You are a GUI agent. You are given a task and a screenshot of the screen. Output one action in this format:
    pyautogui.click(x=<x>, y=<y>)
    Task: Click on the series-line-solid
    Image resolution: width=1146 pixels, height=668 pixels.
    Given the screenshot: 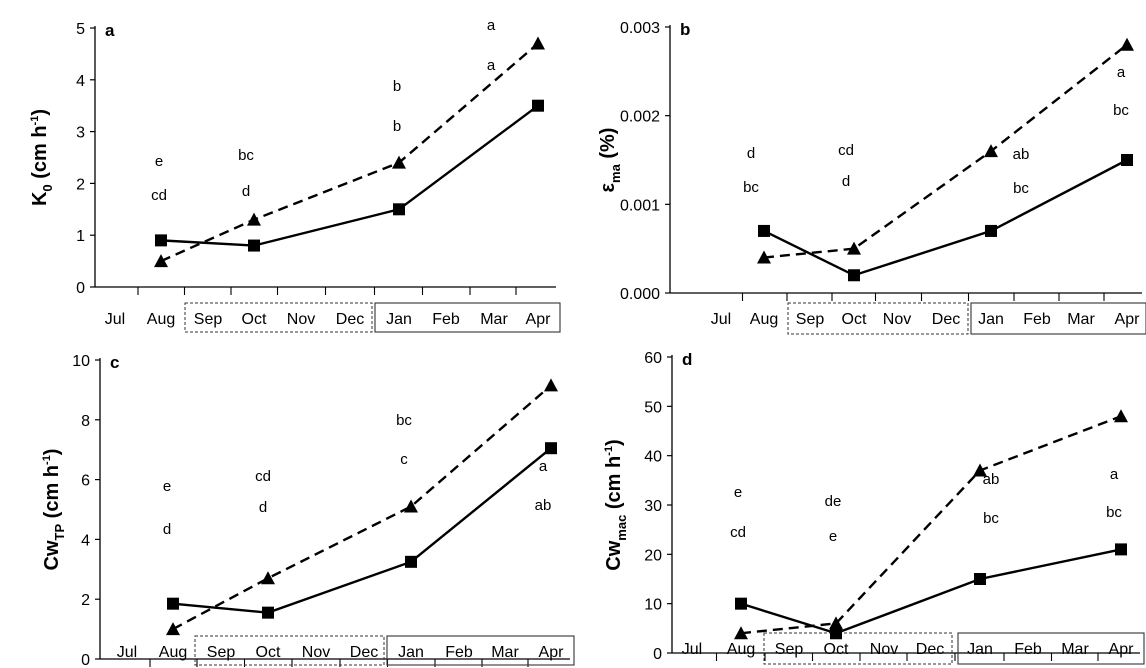 What is the action you would take?
    pyautogui.click(x=362, y=530)
    